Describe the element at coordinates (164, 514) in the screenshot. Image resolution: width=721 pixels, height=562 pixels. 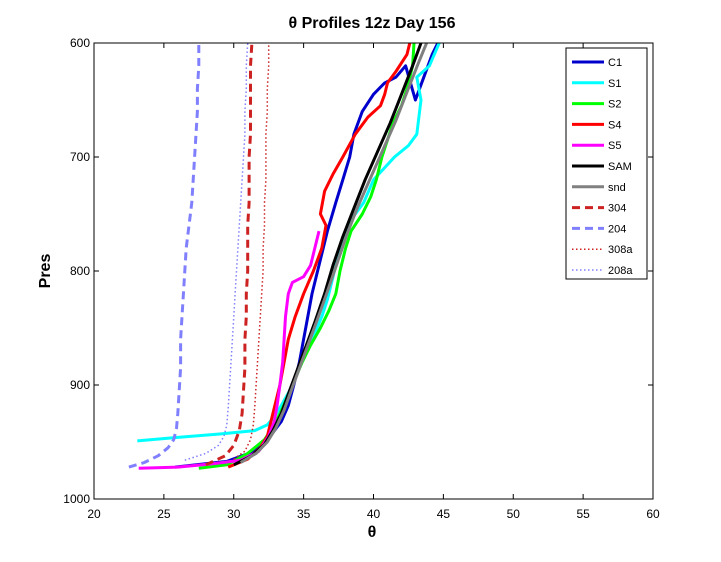
I see `x-tick-label: 25` at that location.